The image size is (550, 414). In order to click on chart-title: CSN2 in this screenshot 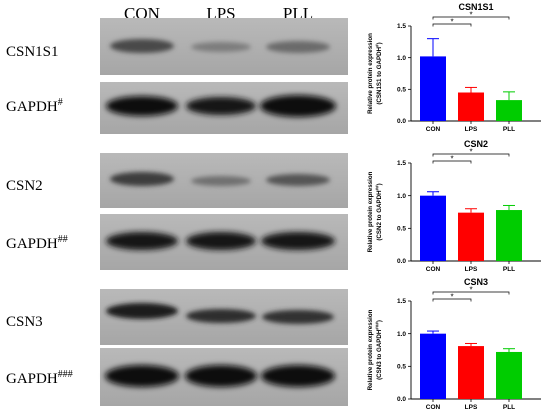, I will do `click(476, 144)`.